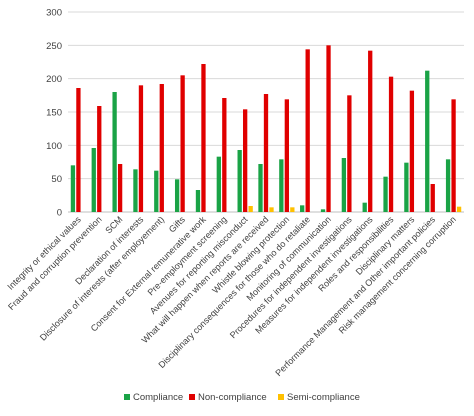 The width and height of the screenshot is (474, 416). What do you see at coordinates (54, 79) in the screenshot?
I see `y-tick-label: 200` at bounding box center [54, 79].